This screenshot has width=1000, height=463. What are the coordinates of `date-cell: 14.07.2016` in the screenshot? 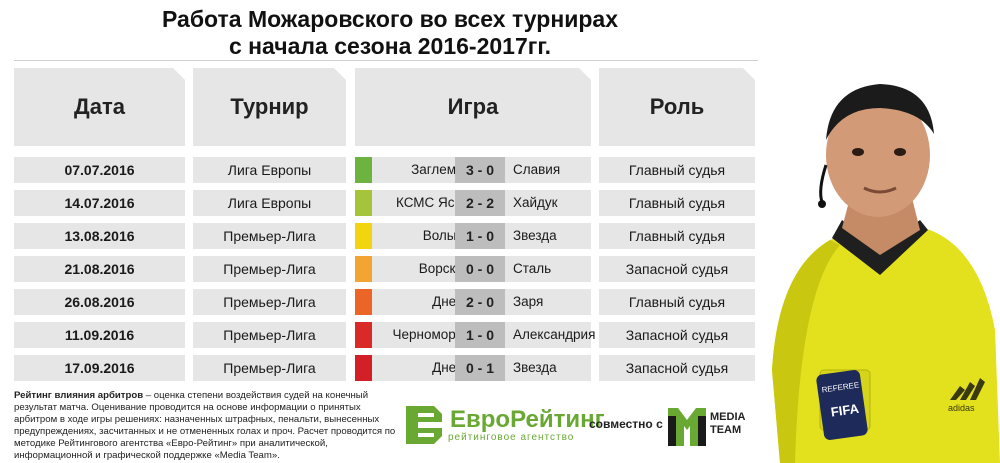 It's located at (99, 203).